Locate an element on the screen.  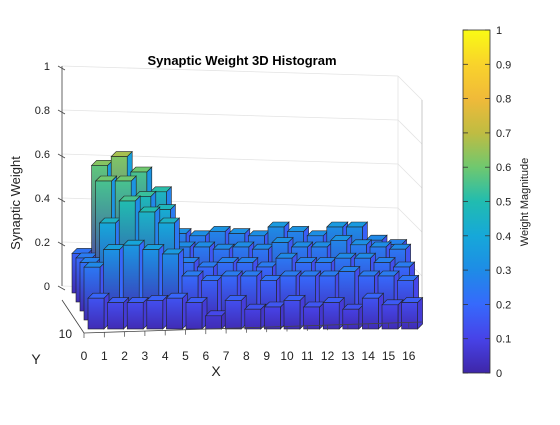
x-tick-label: 5 is located at coordinates (185, 356).